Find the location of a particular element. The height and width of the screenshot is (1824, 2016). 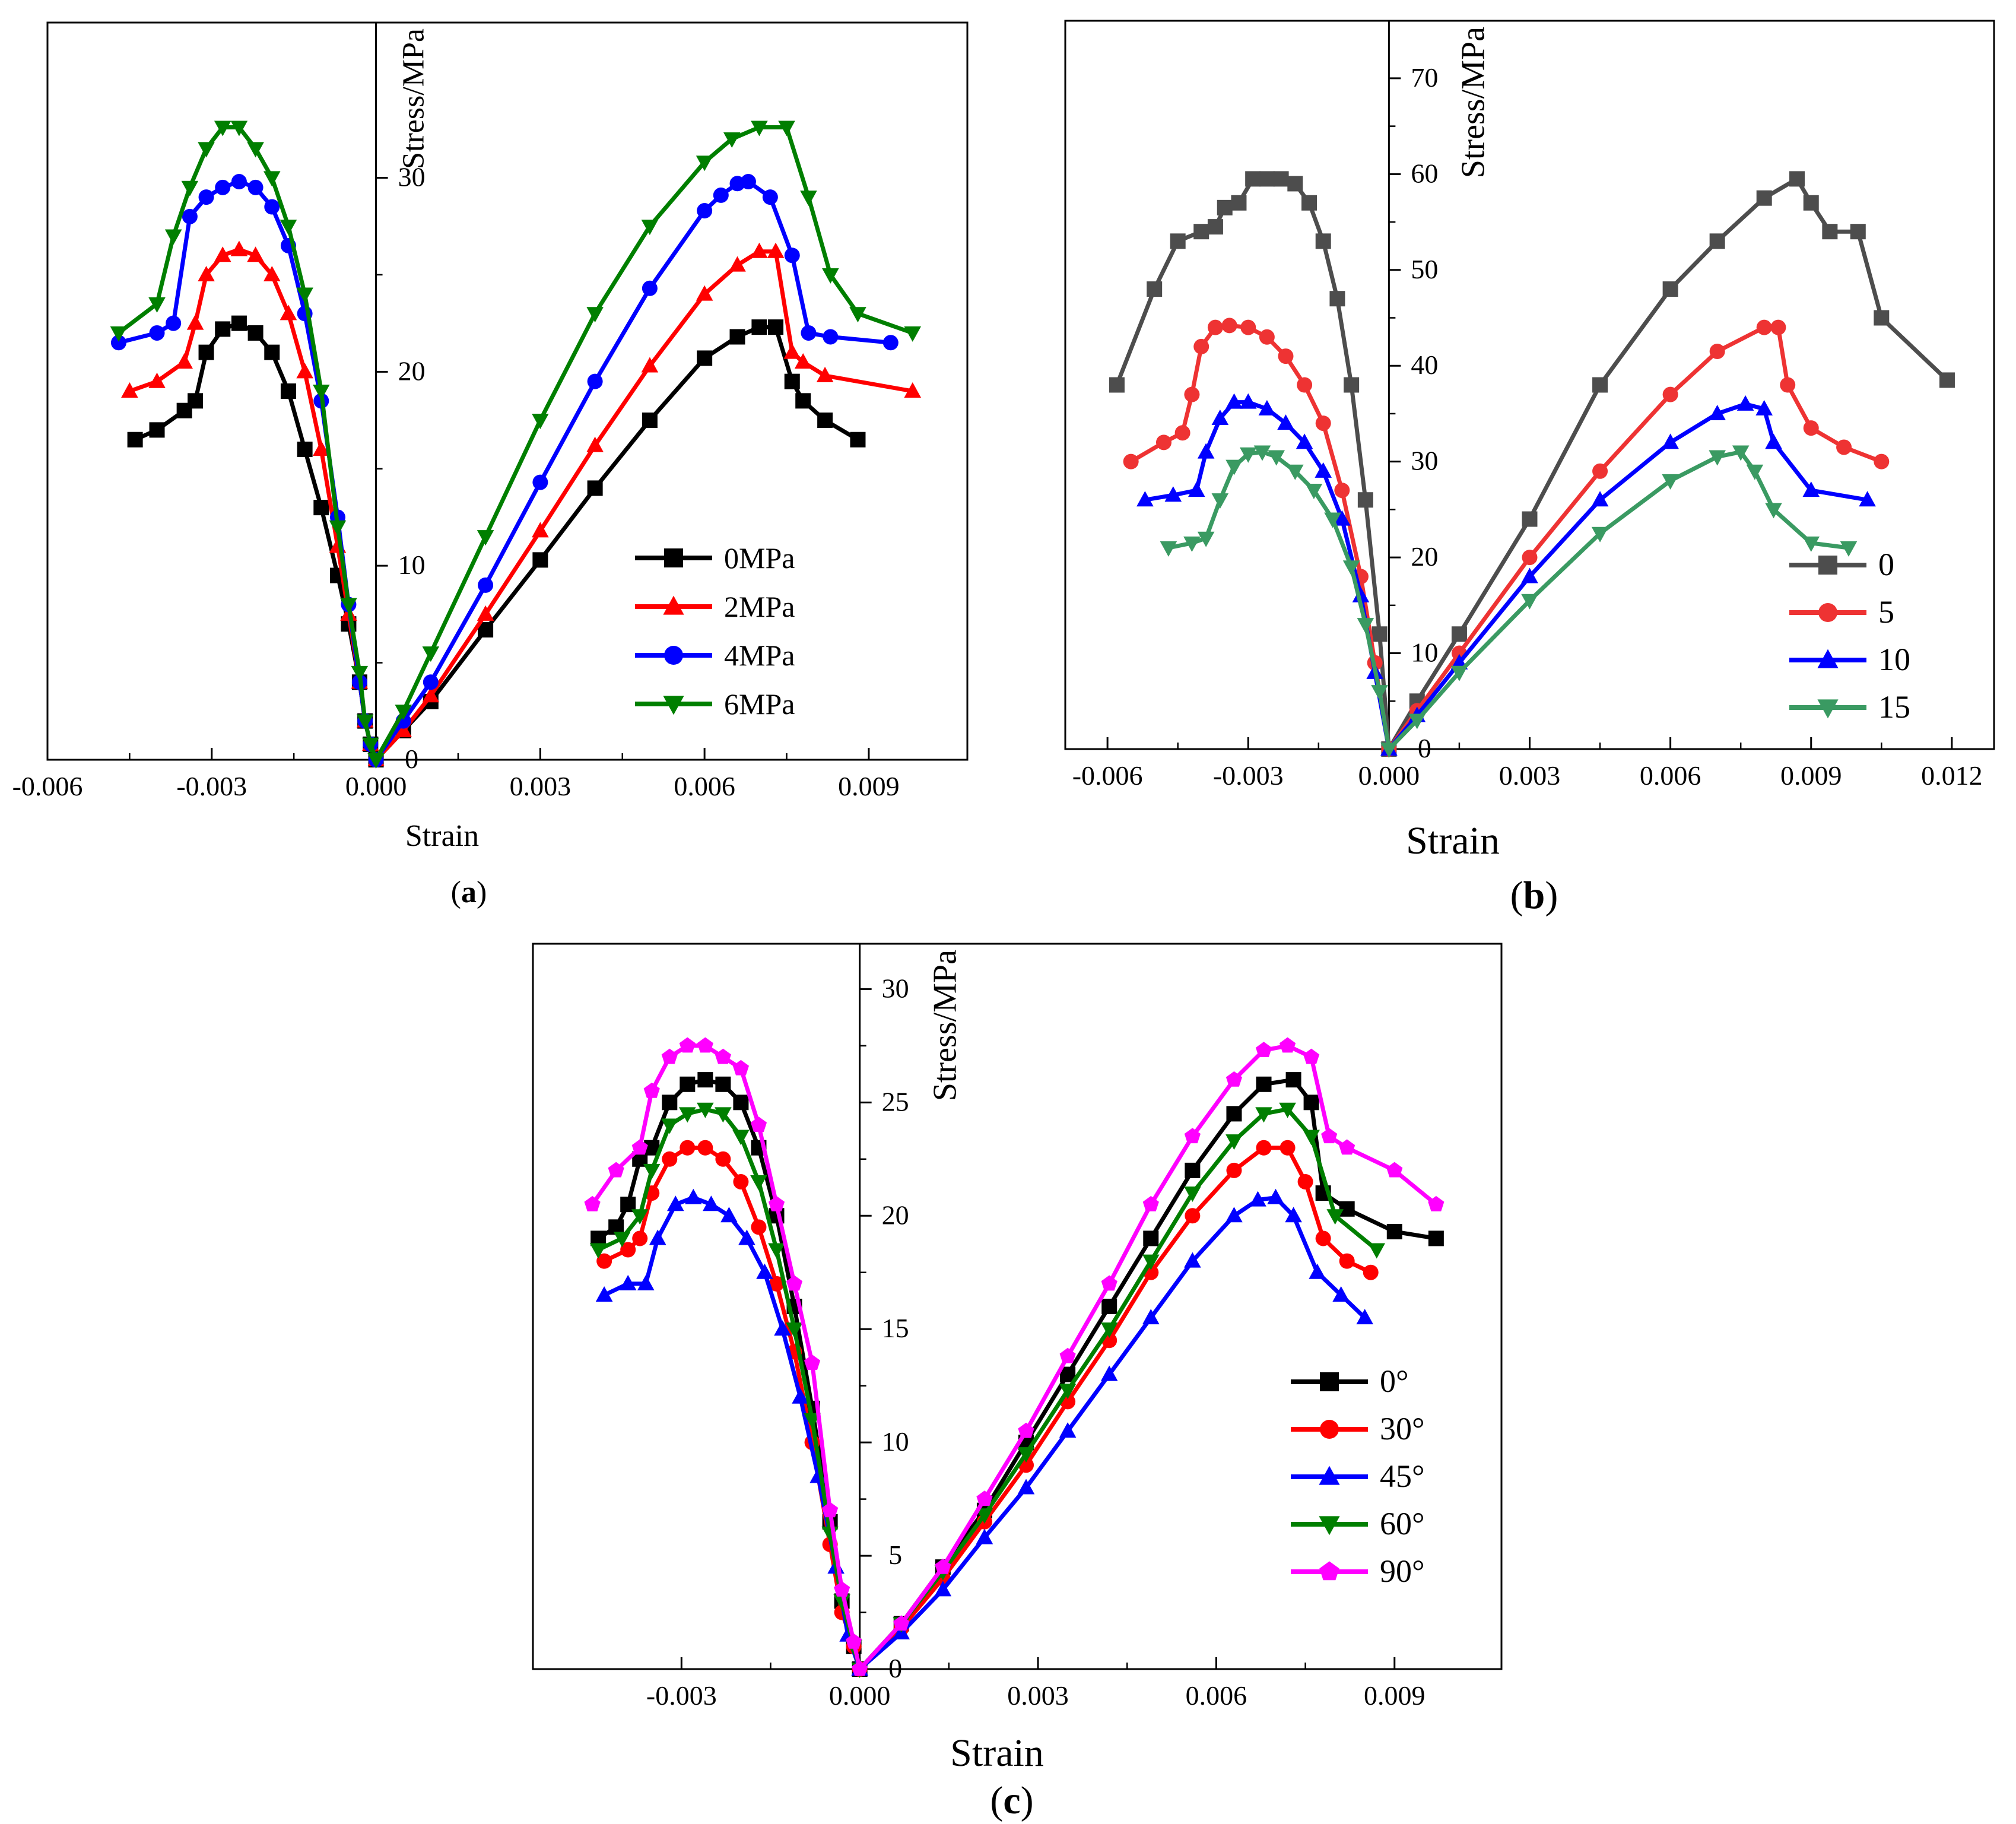

x-tick-label: 0.000 is located at coordinates (860, 1695).